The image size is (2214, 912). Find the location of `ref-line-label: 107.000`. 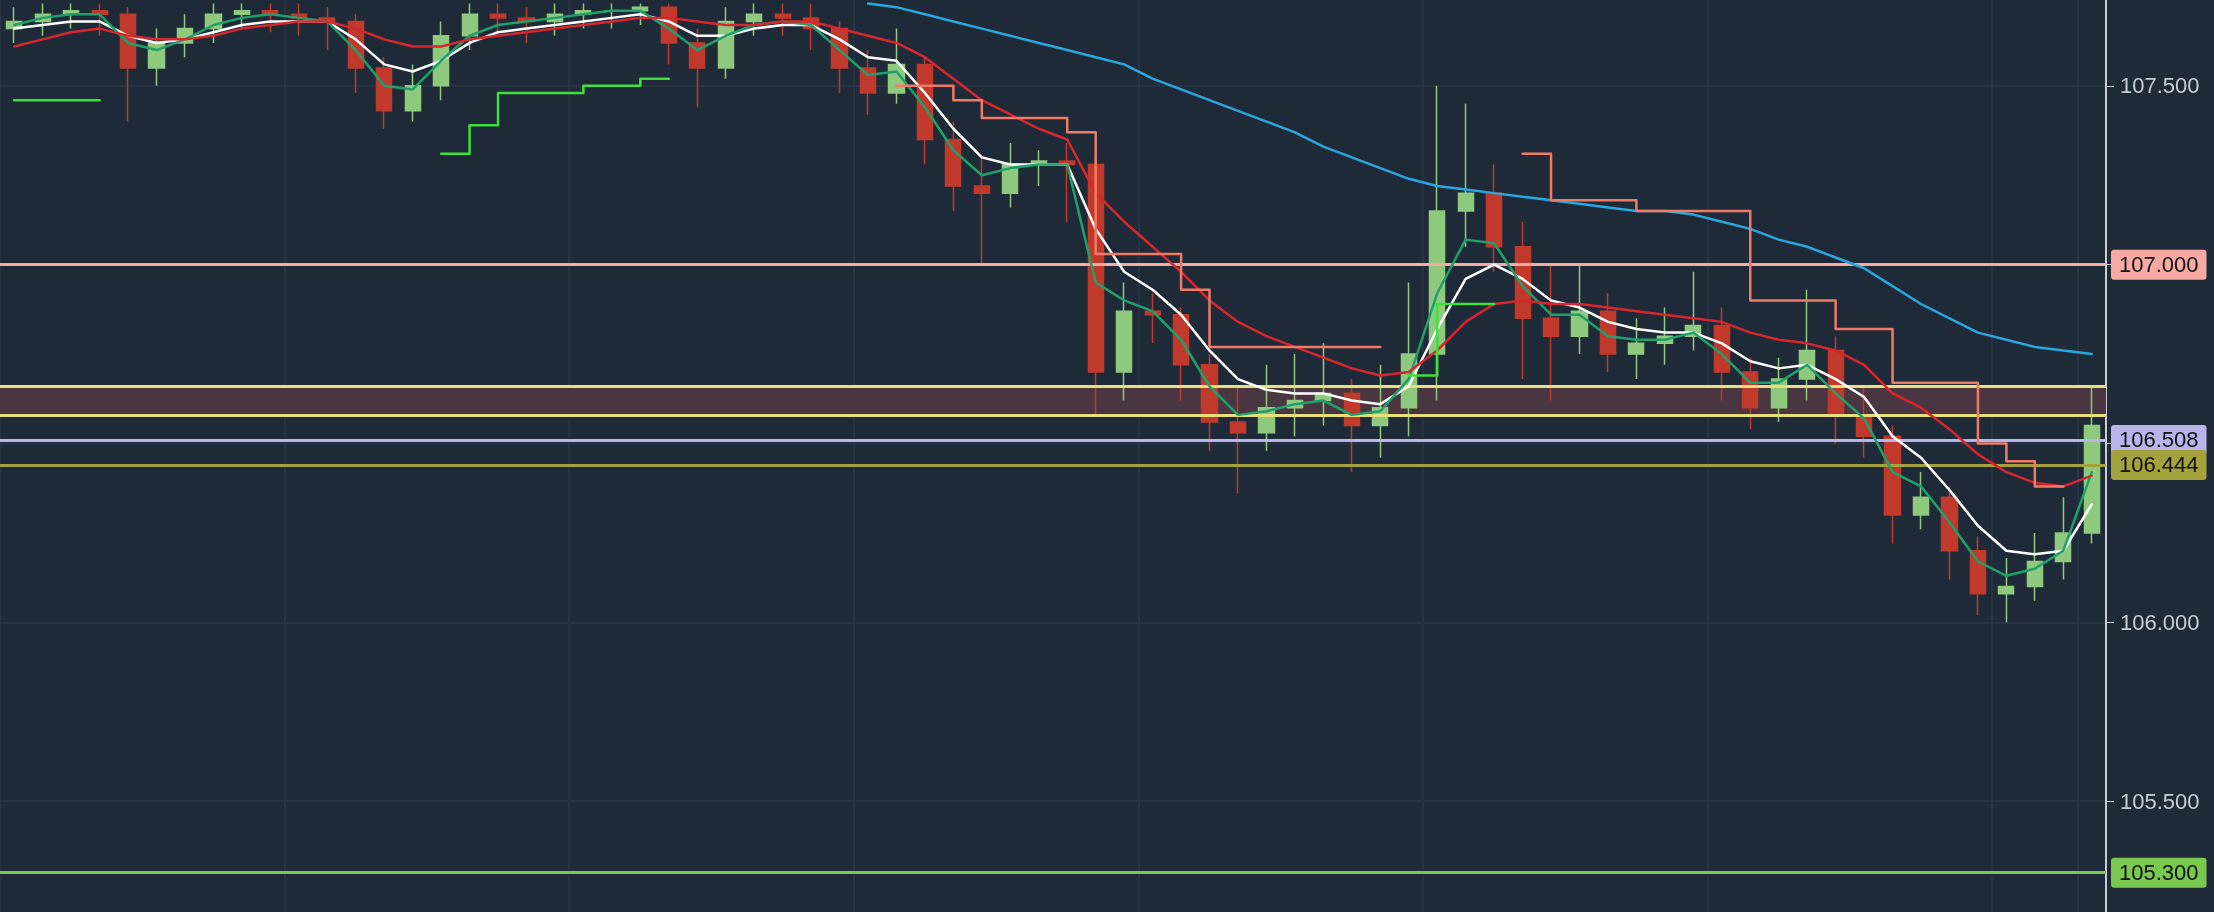

ref-line-label: 107.000 is located at coordinates (2159, 265).